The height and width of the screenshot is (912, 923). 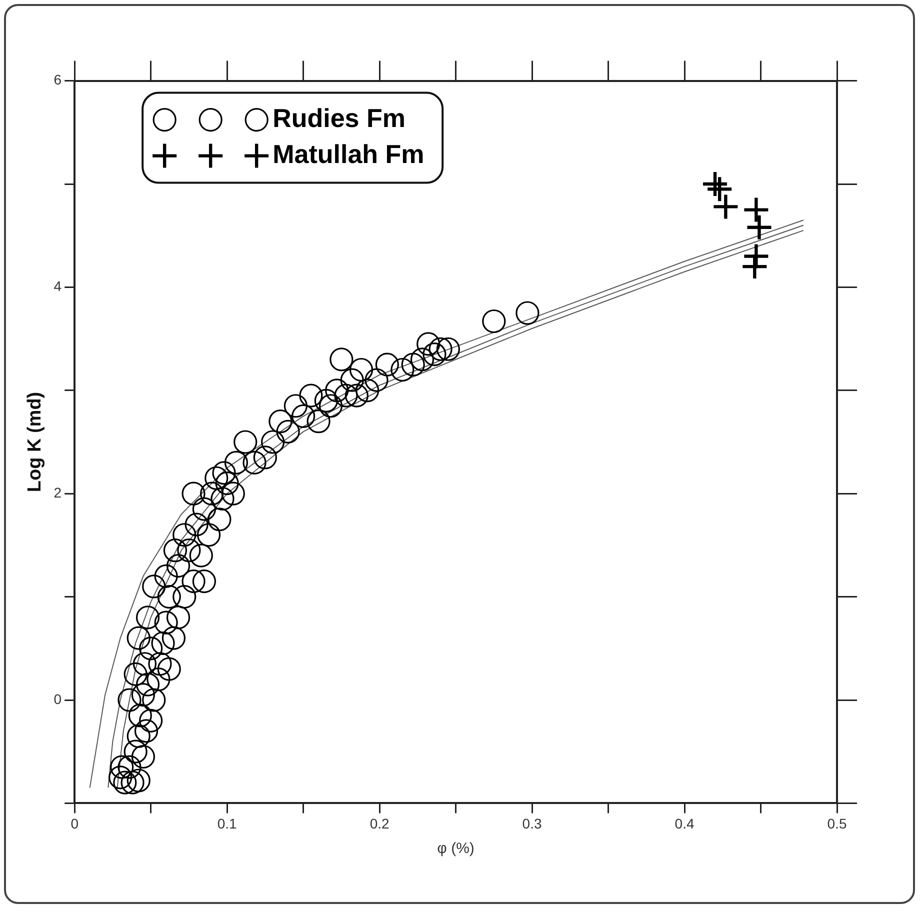 What do you see at coordinates (380, 823) in the screenshot?
I see `x-tick-label: 0.2` at bounding box center [380, 823].